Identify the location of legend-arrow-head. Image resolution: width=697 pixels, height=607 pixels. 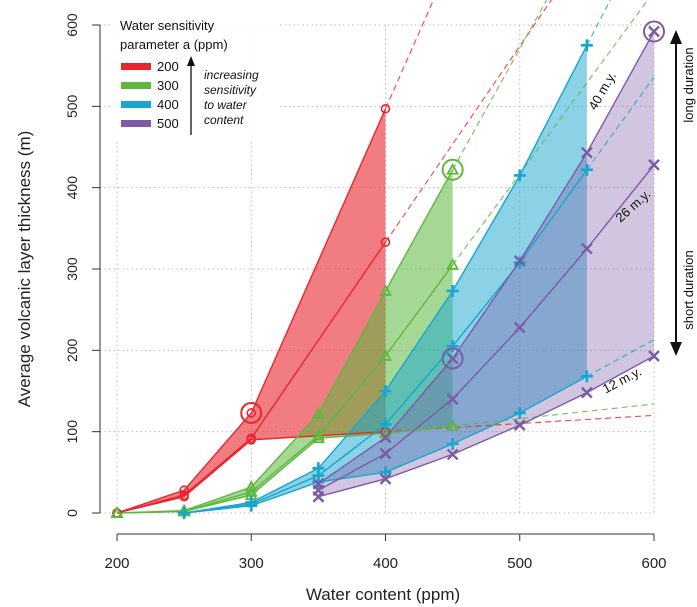
(191, 61).